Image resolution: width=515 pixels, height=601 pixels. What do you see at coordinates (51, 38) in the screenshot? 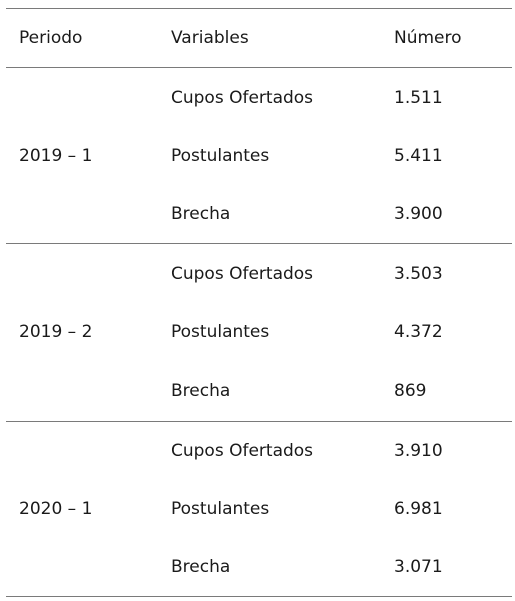
I see `header-periodo: Periodo` at bounding box center [51, 38].